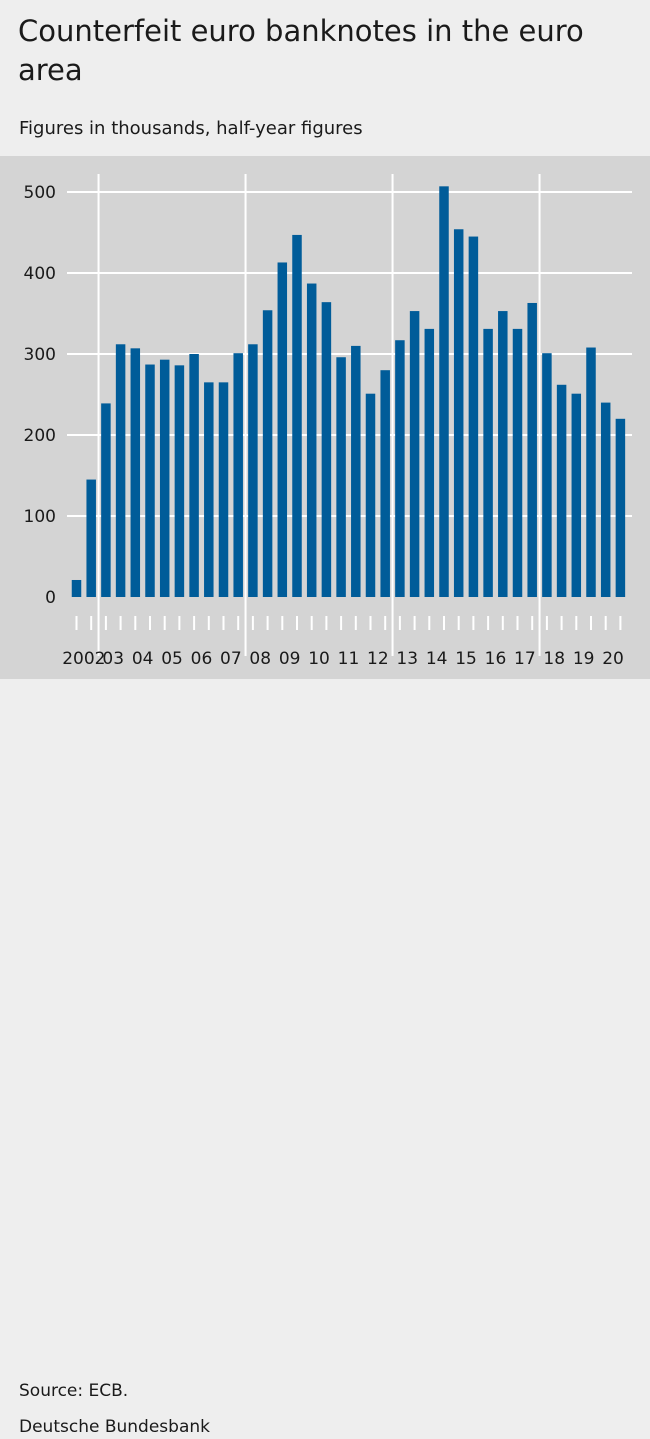  What do you see at coordinates (194, 475) in the screenshot?
I see `bar-2006-h1` at bounding box center [194, 475].